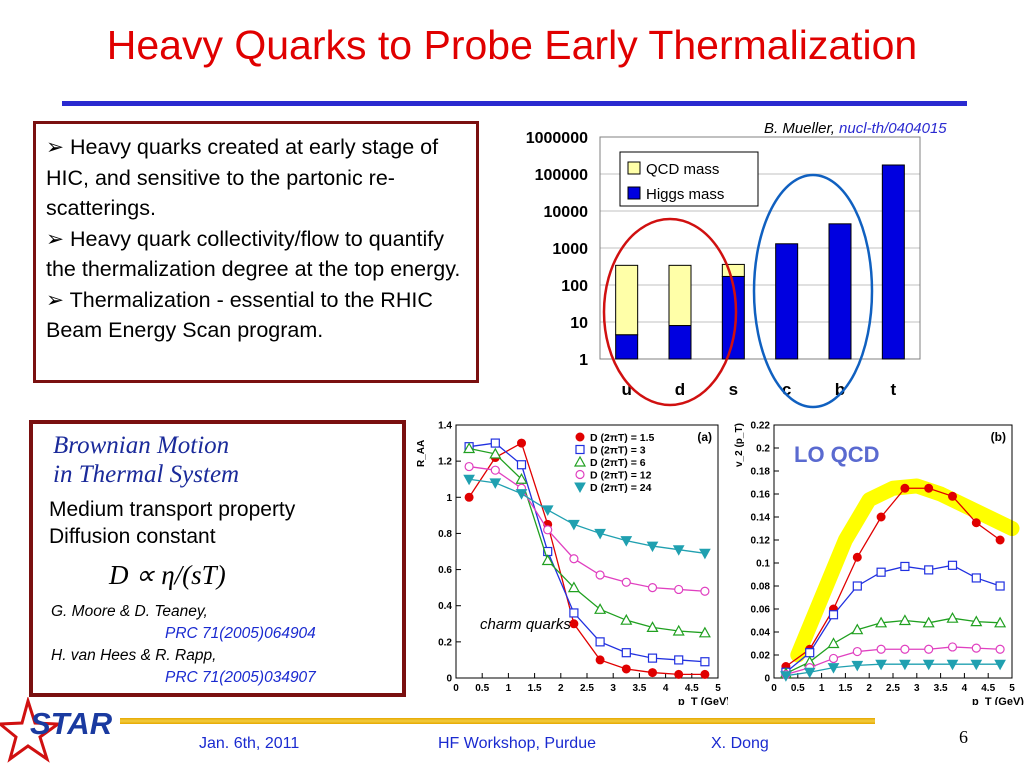 The width and height of the screenshot is (1024, 768). Describe the element at coordinates (798, 688) in the screenshot. I see `v2-x-tick-label: 0.5` at that location.